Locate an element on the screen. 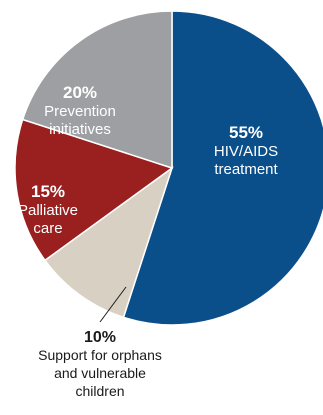  slice-text-label-0-0: HIV/AIDS is located at coordinates (246, 151).